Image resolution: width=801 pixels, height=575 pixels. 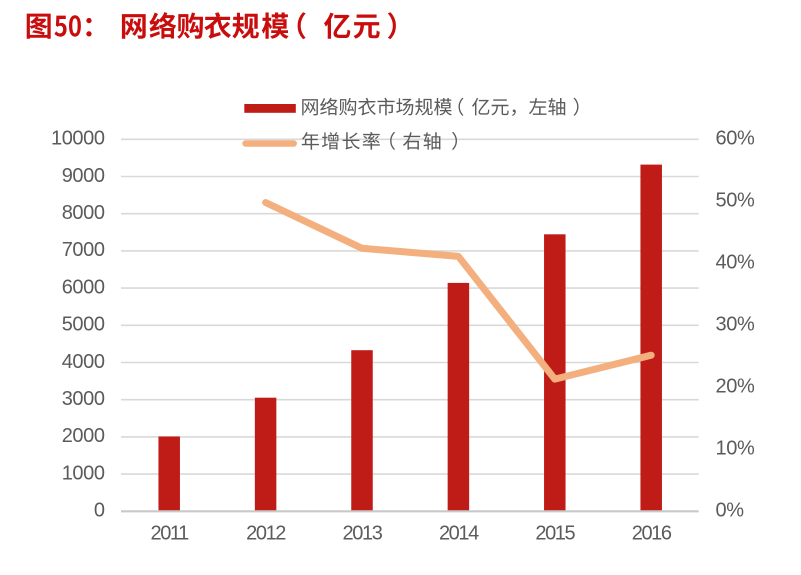 I want to click on svg-text: 2013, so click(x=363, y=533).